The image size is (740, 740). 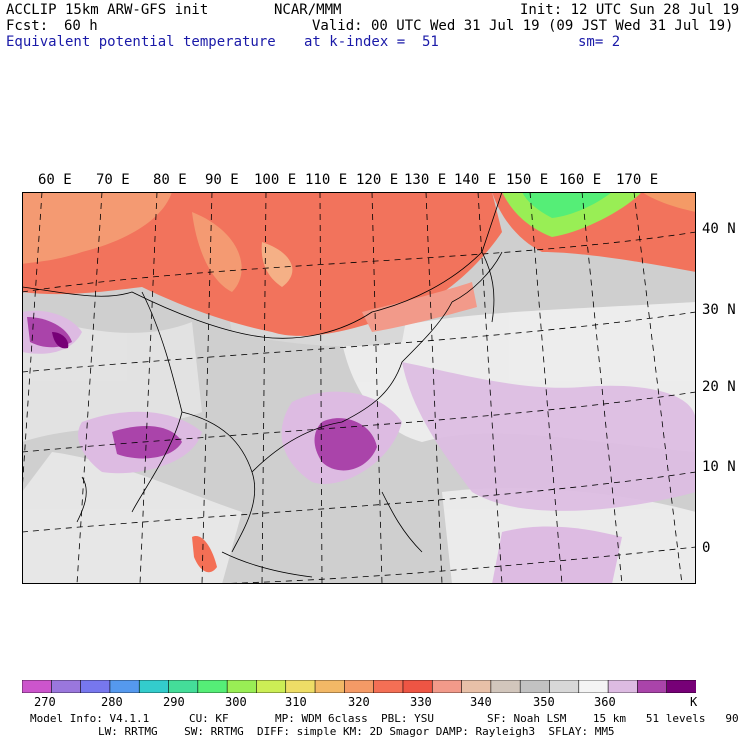 What do you see at coordinates (719, 229) in the screenshot?
I see `lat-label: 40 N` at bounding box center [719, 229].